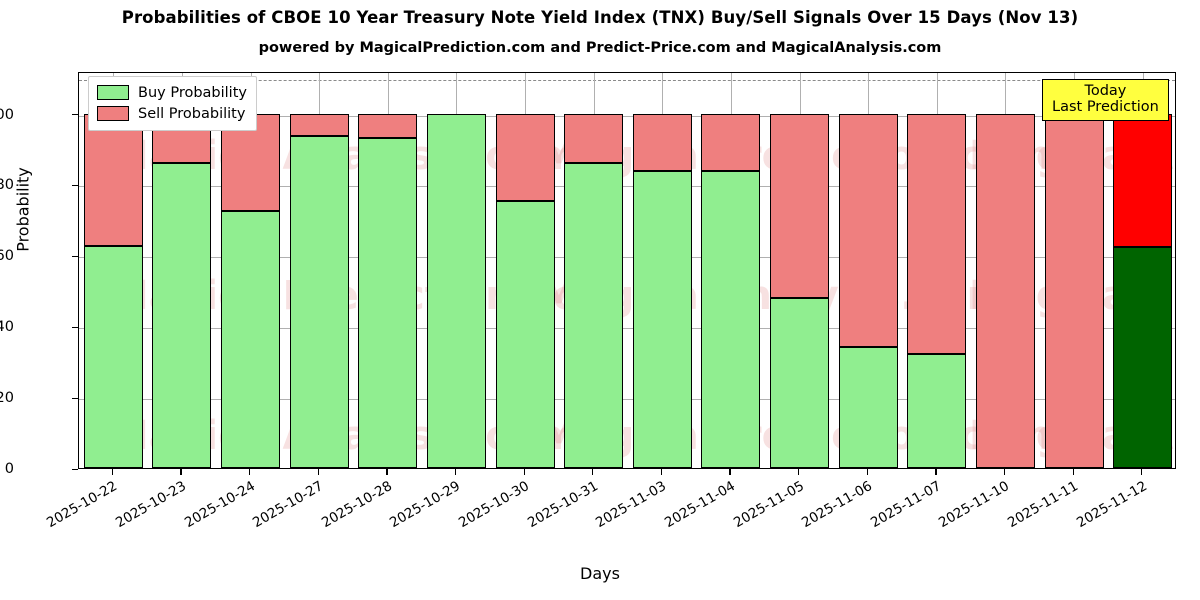  Describe the element at coordinates (23, 209) in the screenshot. I see `y-axis-label: Probability` at that location.